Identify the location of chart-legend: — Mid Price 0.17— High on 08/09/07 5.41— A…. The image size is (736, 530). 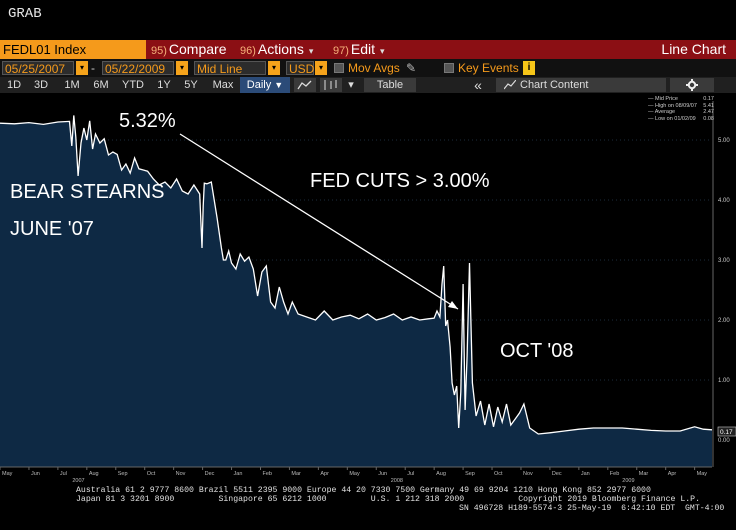
(681, 109).